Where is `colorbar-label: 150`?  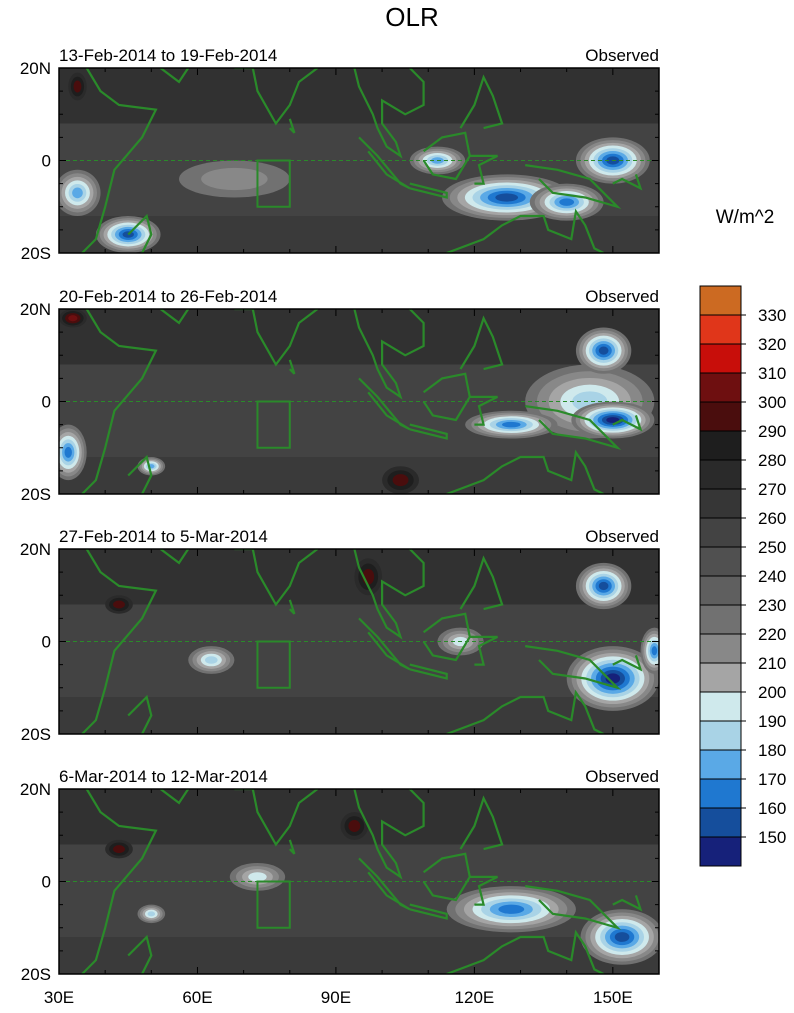
colorbar-label: 150 is located at coordinates (772, 837).